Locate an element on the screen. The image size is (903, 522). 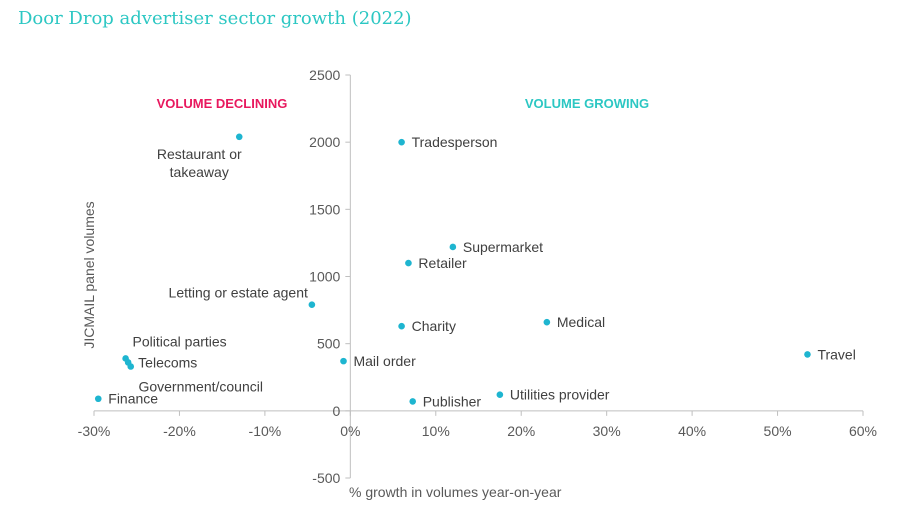
point-label: Publisher is located at coordinates (452, 401).